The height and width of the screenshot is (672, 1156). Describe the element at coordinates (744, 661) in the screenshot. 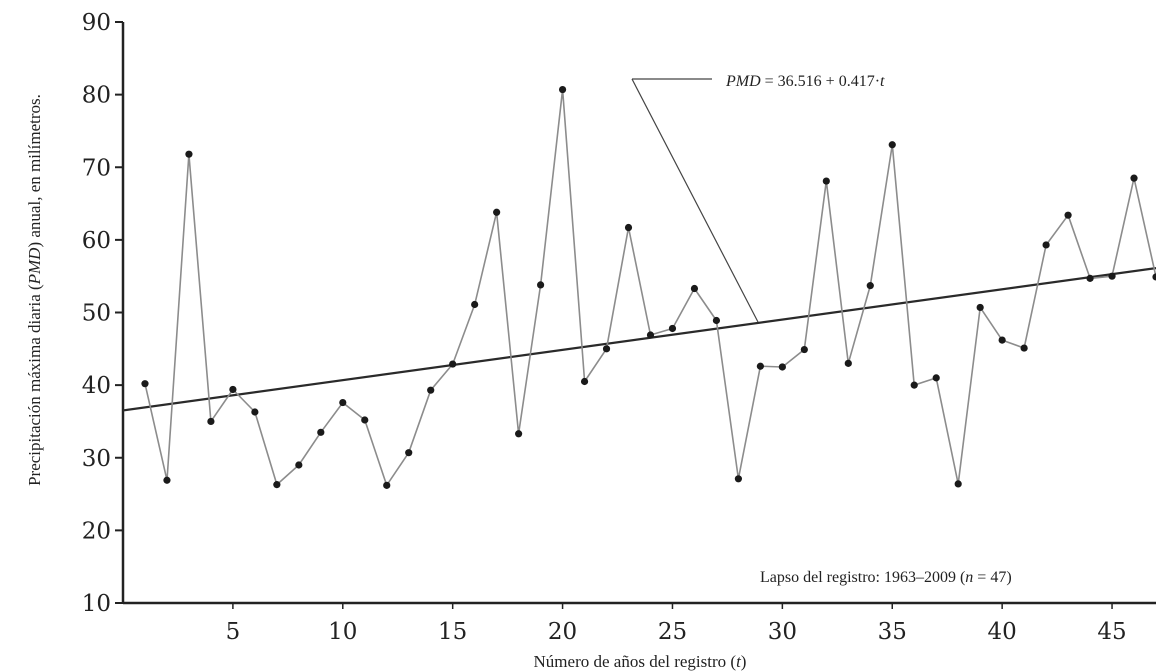

I see `x-title-part-2: )` at that location.